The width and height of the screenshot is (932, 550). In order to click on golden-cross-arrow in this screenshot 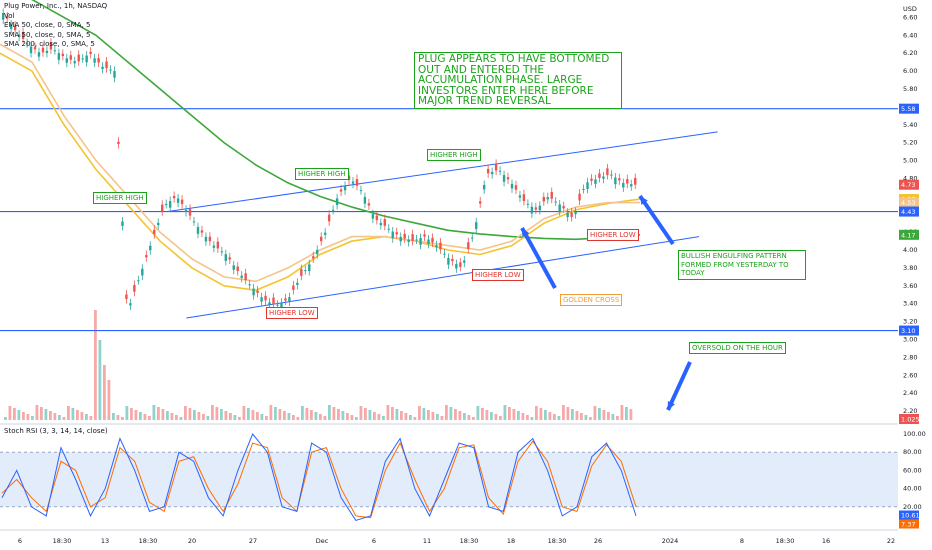, I will do `click(538, 258)`.